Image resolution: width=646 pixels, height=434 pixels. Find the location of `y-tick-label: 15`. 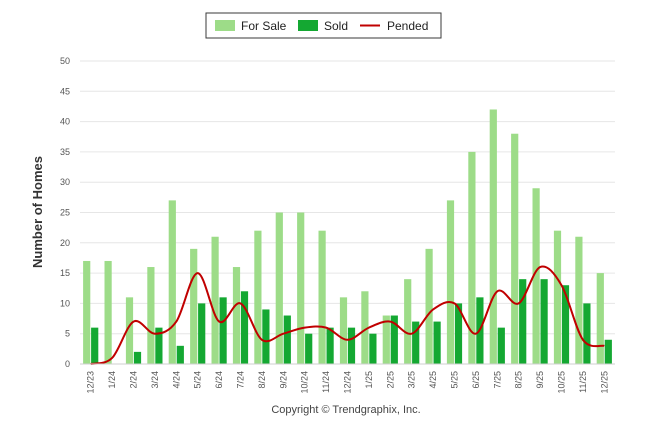

y-tick-label: 15 is located at coordinates (65, 273).